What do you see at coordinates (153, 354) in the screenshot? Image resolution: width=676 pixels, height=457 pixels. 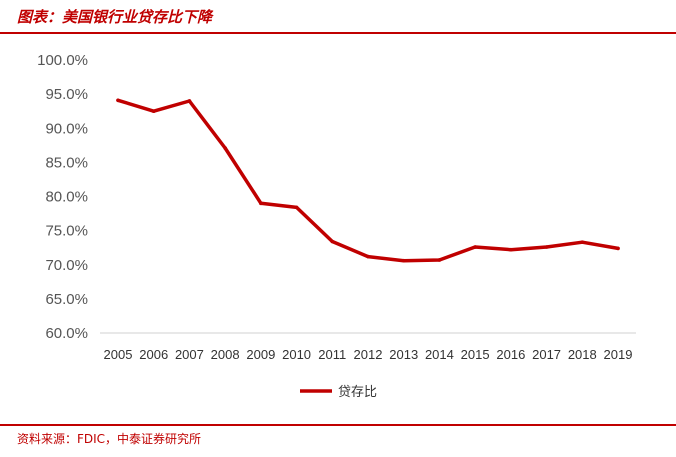 I see `x-tick-label: 2006` at bounding box center [153, 354].